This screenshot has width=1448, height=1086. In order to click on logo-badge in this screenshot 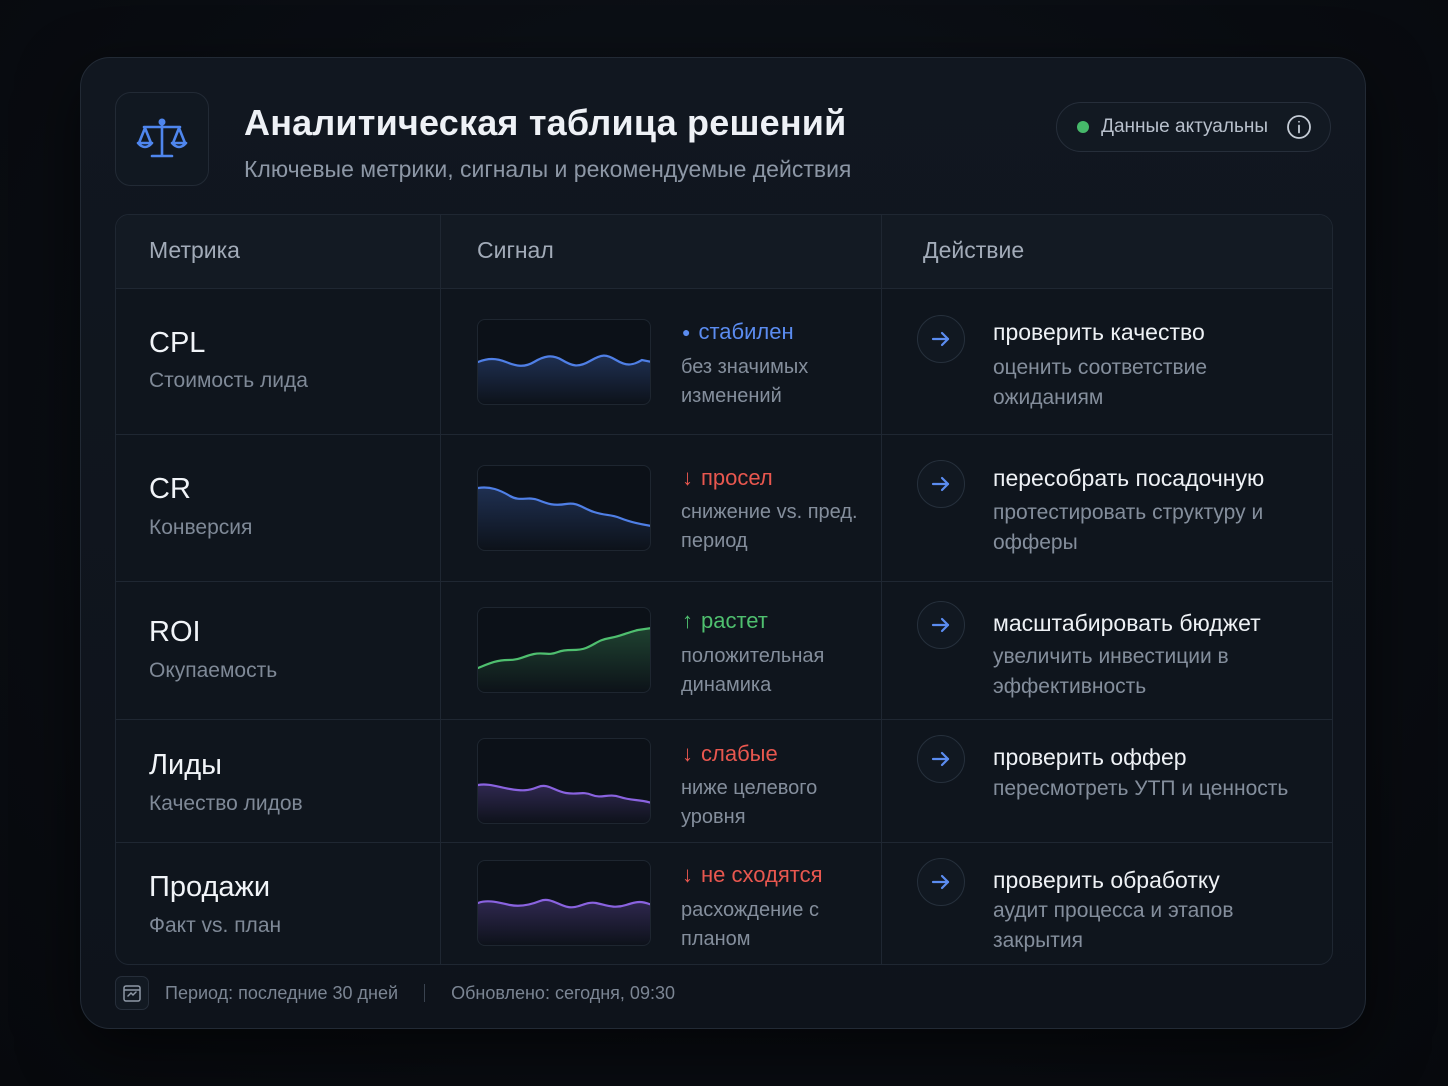, I will do `click(162, 139)`.